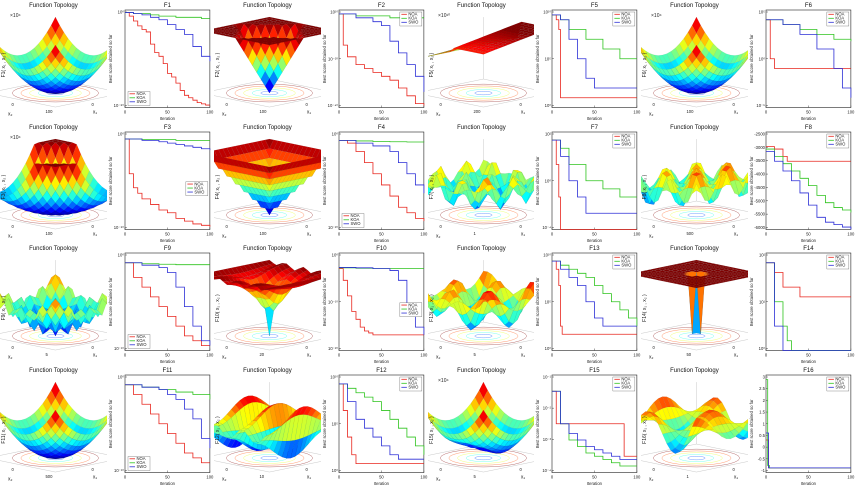  Describe the element at coordinates (381, 249) in the screenshot. I see `chart-title: F10` at that location.